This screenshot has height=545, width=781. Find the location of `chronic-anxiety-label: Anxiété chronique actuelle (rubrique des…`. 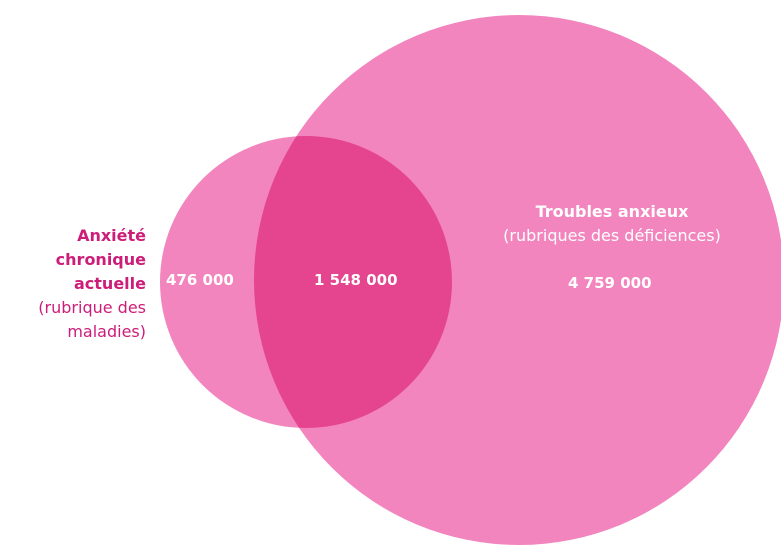

chronic-anxiety-label: Anxiété chronique actuelle (rubrique des… is located at coordinates (81, 284).